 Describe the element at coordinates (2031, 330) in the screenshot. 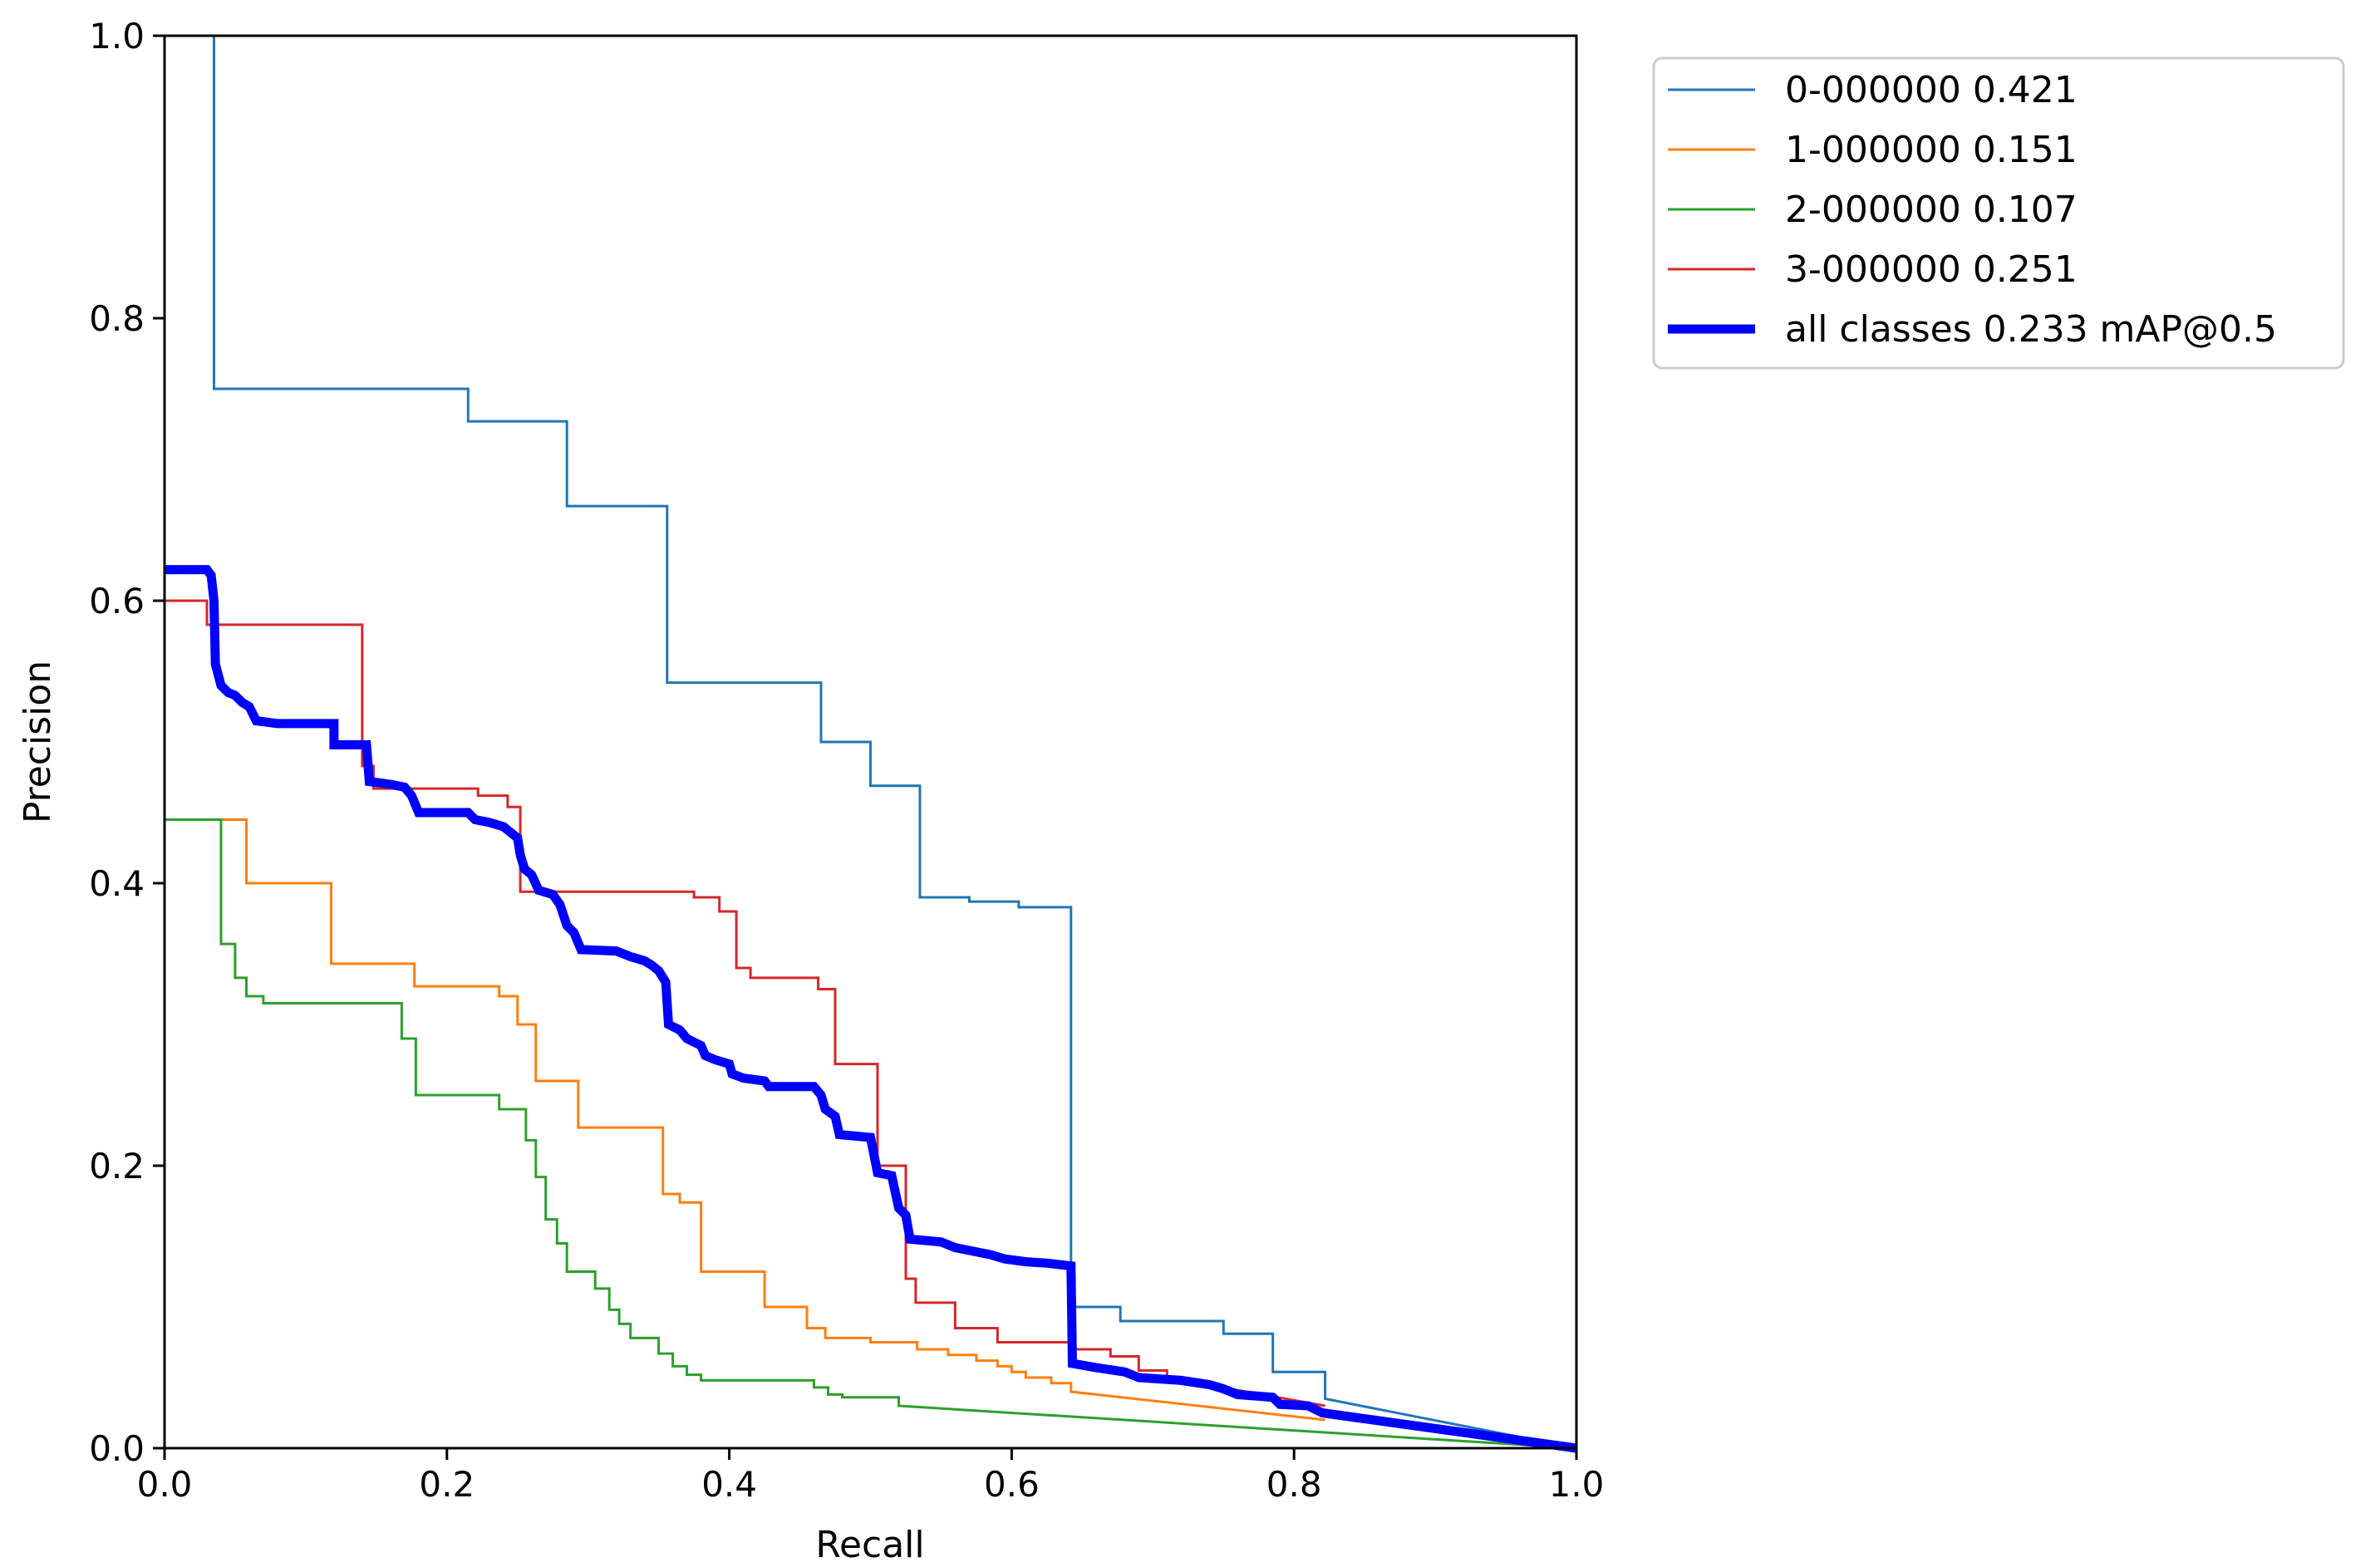

I see `legend-label-4: all classes 0.233 mAP@0.5` at that location.